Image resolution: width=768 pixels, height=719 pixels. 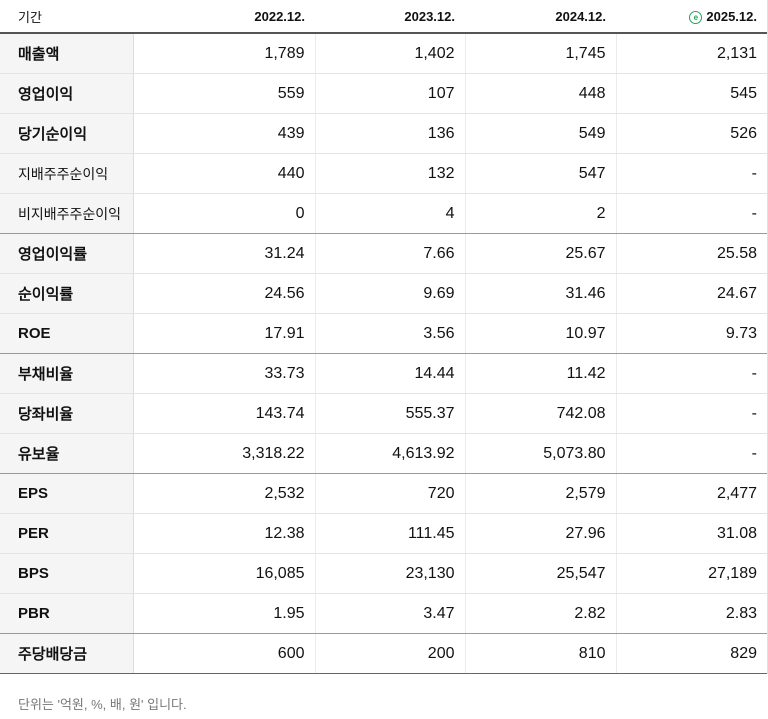 I want to click on table-row-per: PER 12.38 111.45 27.96 31.08, so click(x=383, y=533).